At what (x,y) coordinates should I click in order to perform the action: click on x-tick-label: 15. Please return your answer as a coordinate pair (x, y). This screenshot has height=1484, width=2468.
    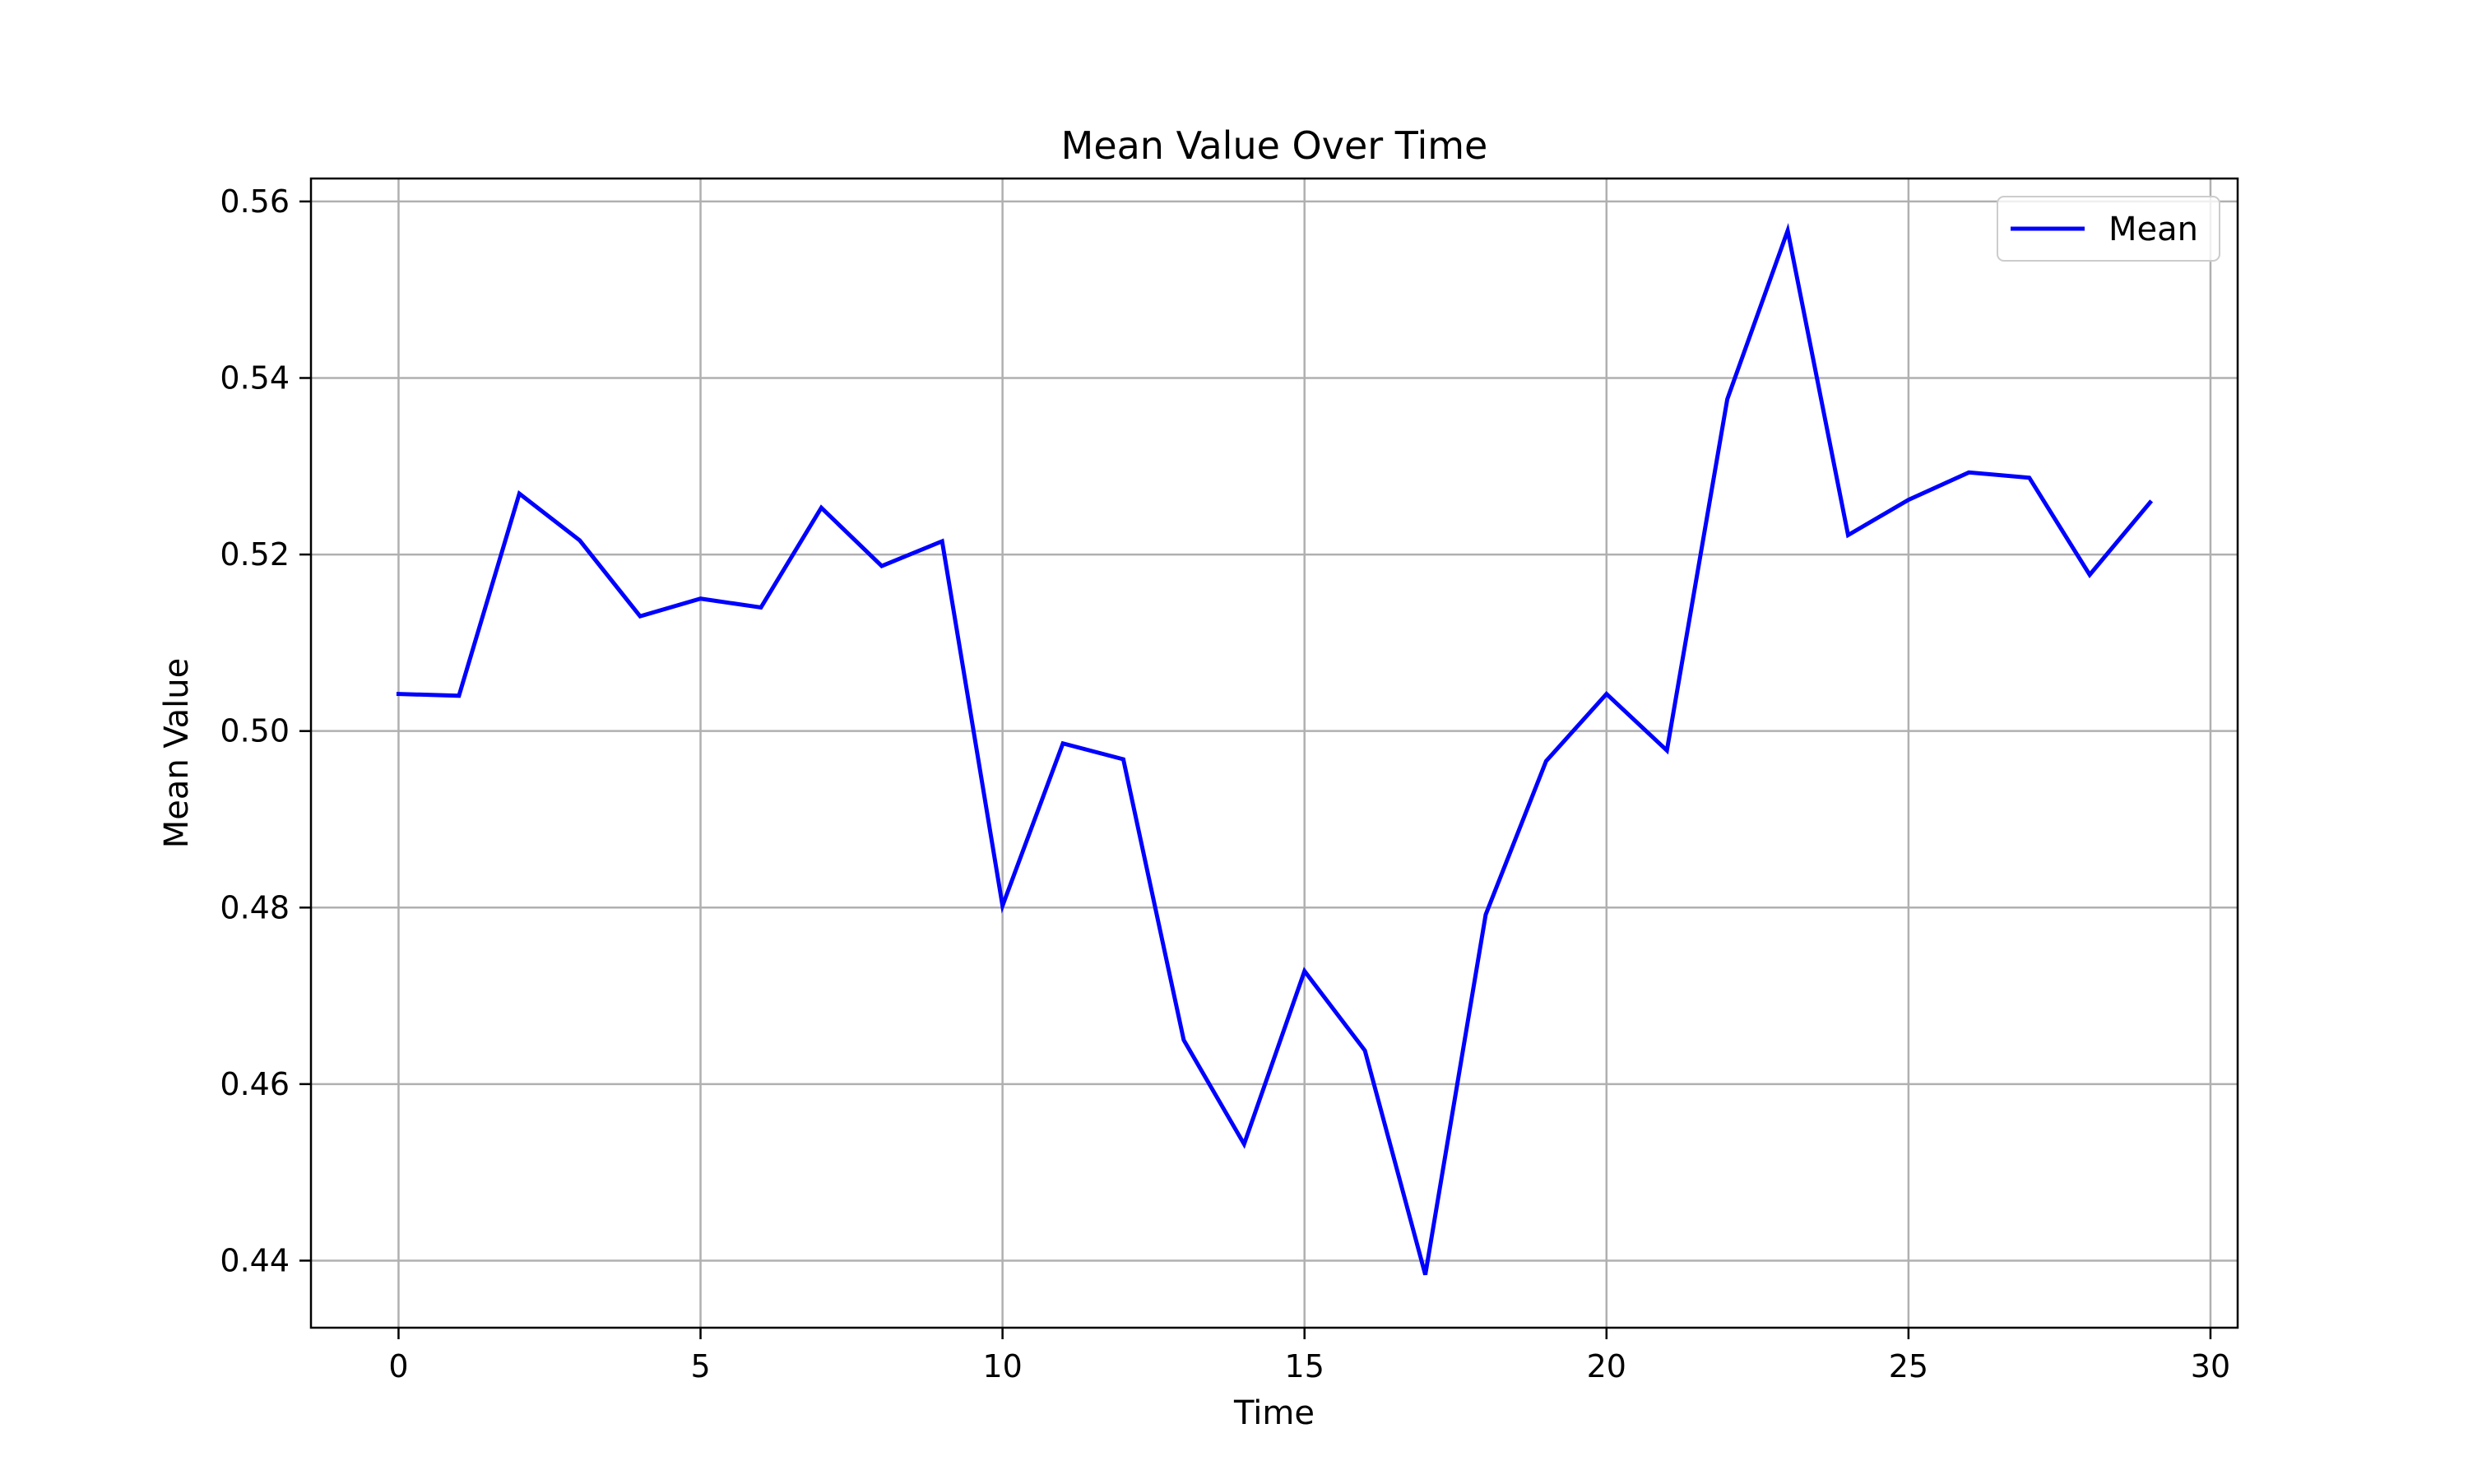
    Looking at the image, I should click on (1304, 1366).